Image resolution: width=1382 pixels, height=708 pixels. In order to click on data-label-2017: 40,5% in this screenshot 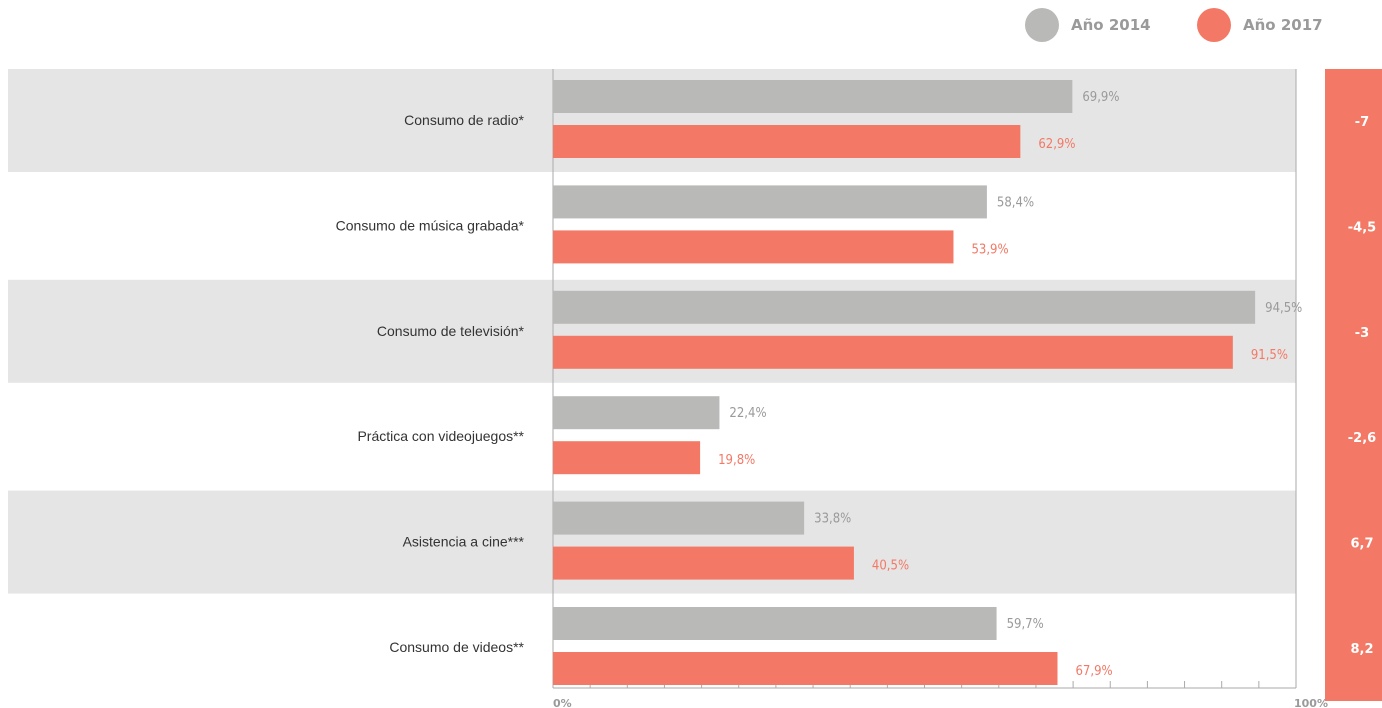, I will do `click(890, 566)`.